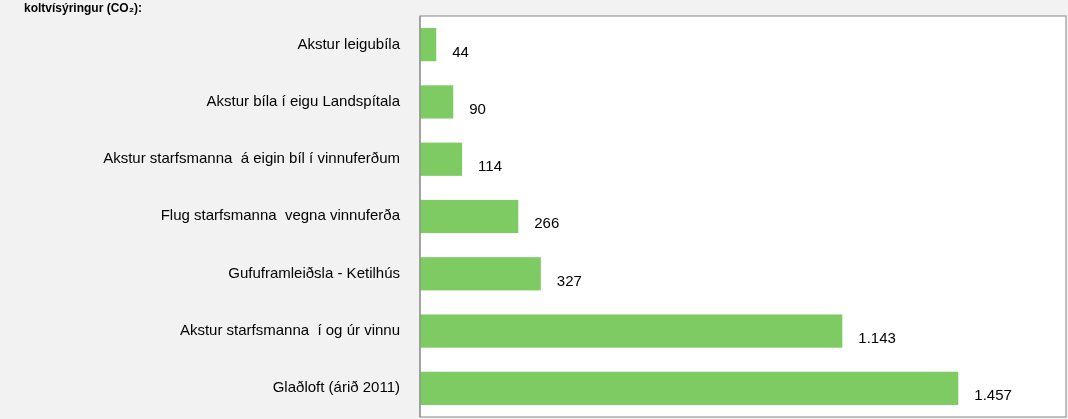  What do you see at coordinates (490, 166) in the screenshot?
I see `data-label: 114` at bounding box center [490, 166].